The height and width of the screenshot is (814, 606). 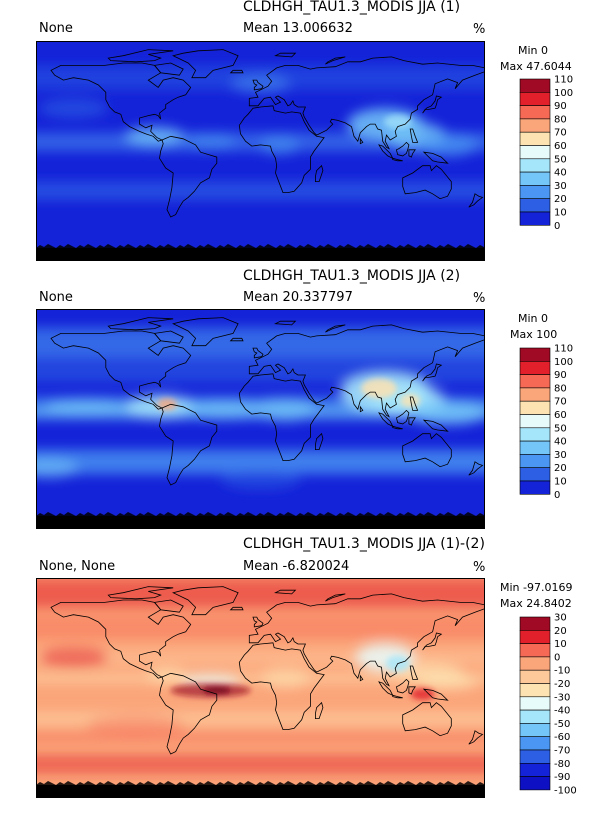 I want to click on panel3-colorbar: 30 20 10 0 -10 -20 -30 -40 -50 -60 -70 -80 -90 -100, so click(x=548, y=704).